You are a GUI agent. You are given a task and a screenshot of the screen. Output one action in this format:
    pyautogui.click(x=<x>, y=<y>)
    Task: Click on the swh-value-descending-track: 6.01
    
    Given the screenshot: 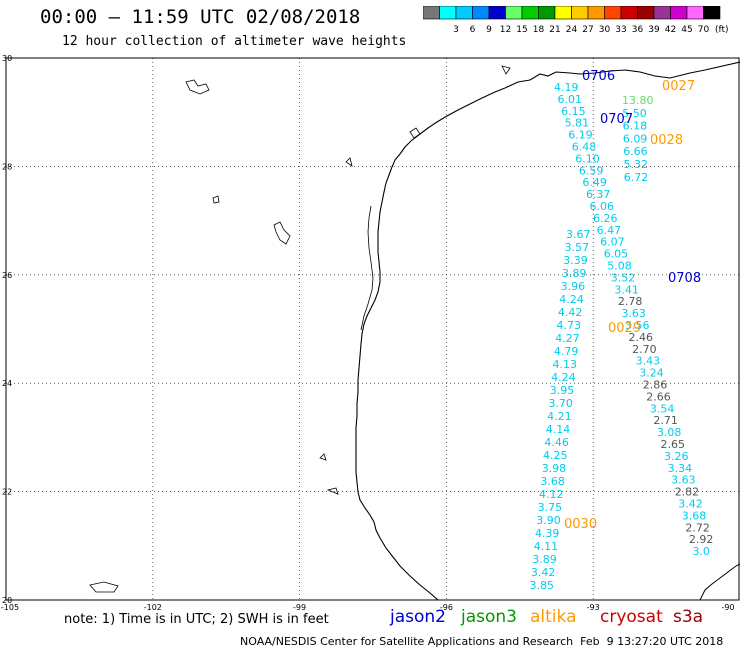 What is the action you would take?
    pyautogui.click(x=570, y=99)
    